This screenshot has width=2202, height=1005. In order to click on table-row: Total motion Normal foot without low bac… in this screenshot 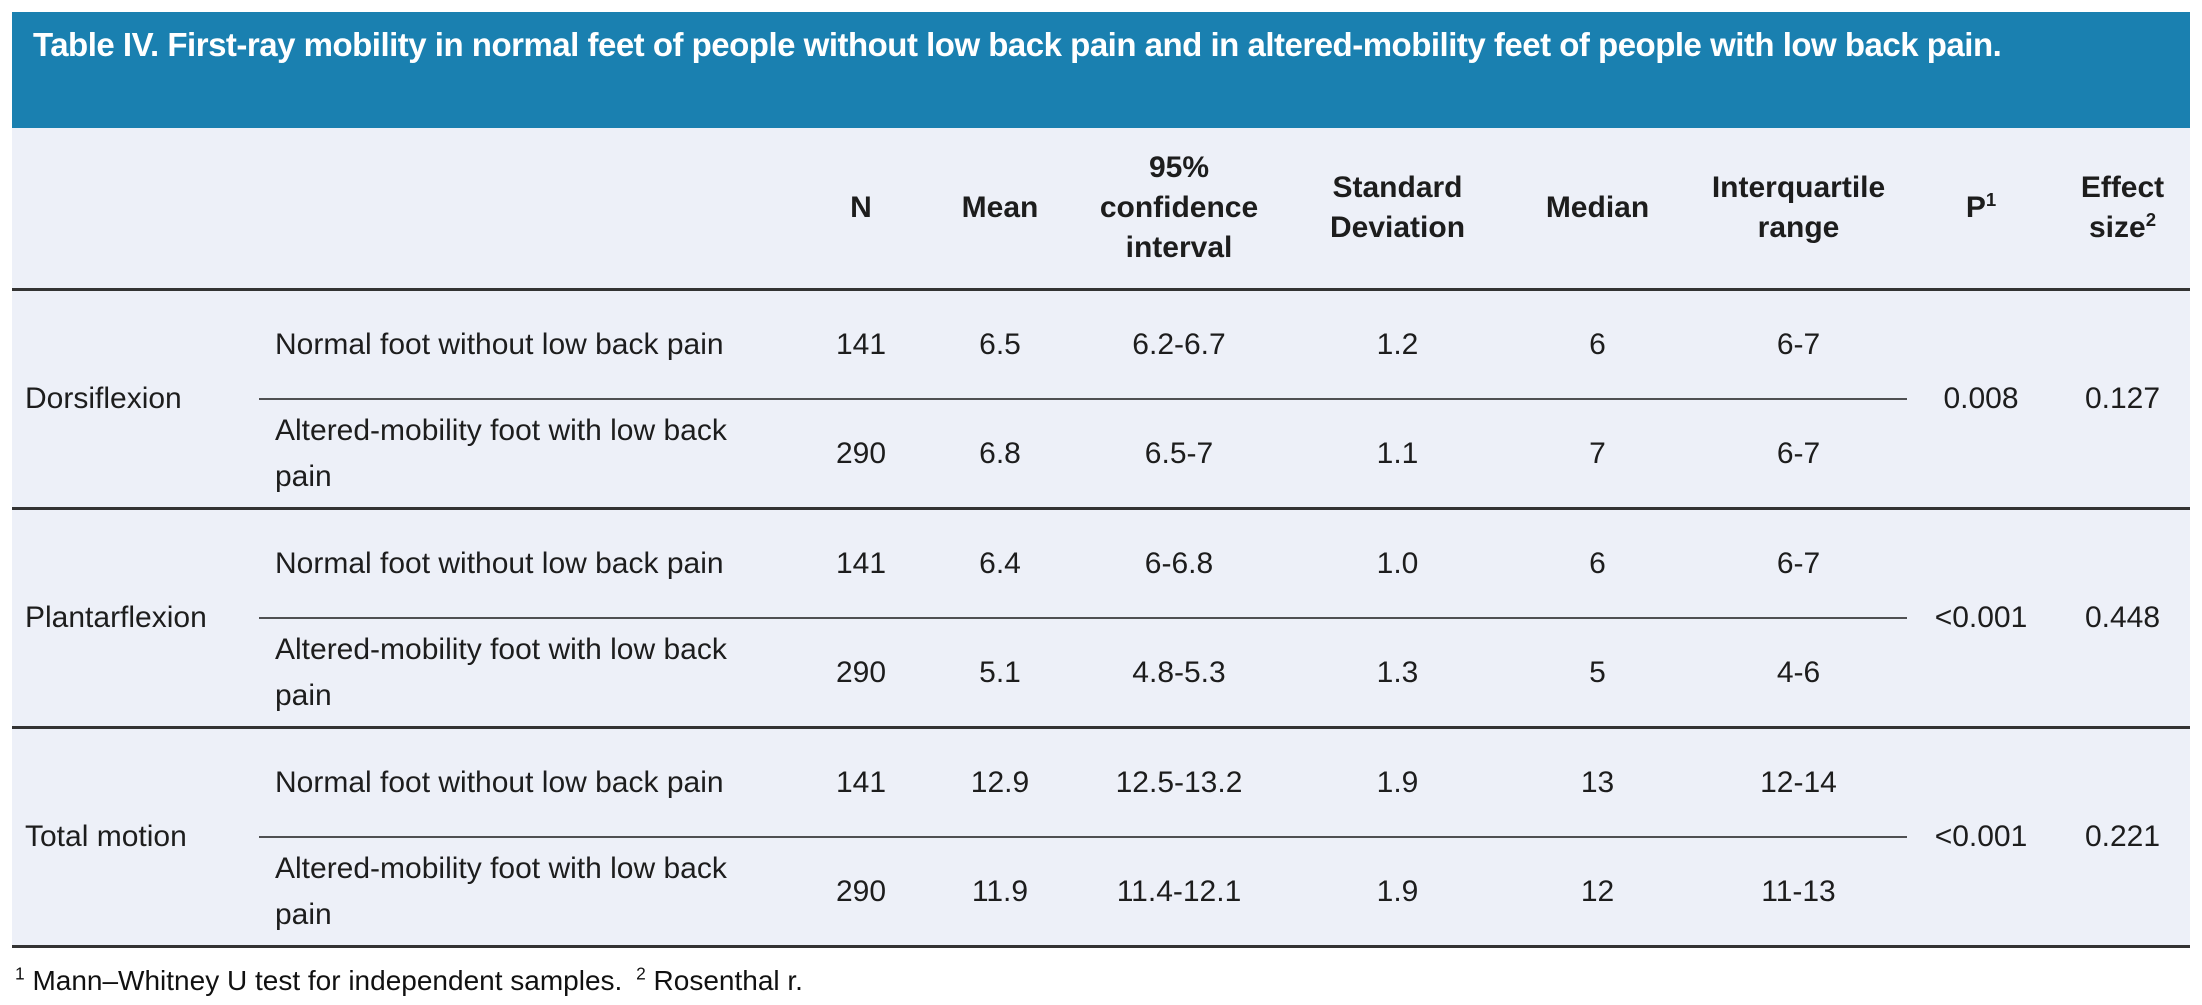, I will do `click(1101, 790)`.